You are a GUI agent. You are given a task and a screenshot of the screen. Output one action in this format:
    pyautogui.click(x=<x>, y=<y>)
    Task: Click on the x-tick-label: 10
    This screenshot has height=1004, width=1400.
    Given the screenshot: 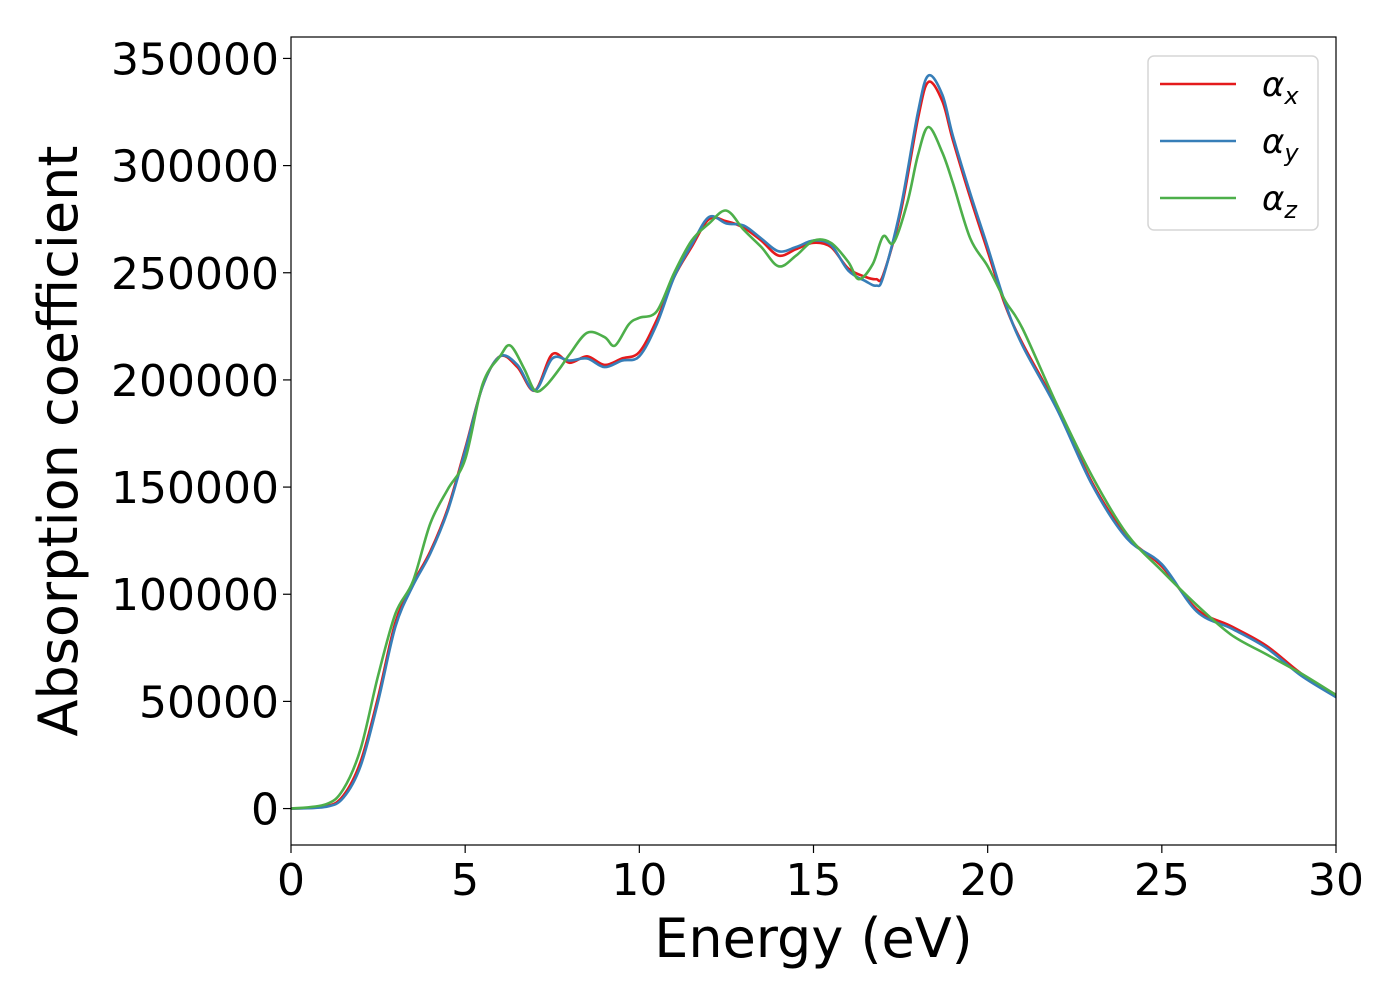 What is the action you would take?
    pyautogui.click(x=639, y=880)
    